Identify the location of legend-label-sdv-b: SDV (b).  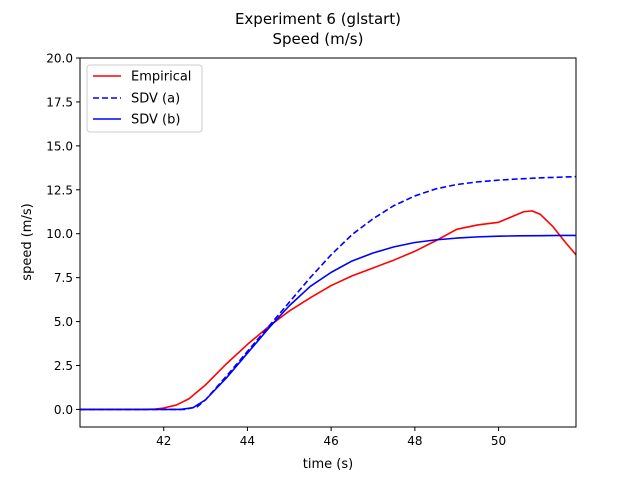
(155, 120).